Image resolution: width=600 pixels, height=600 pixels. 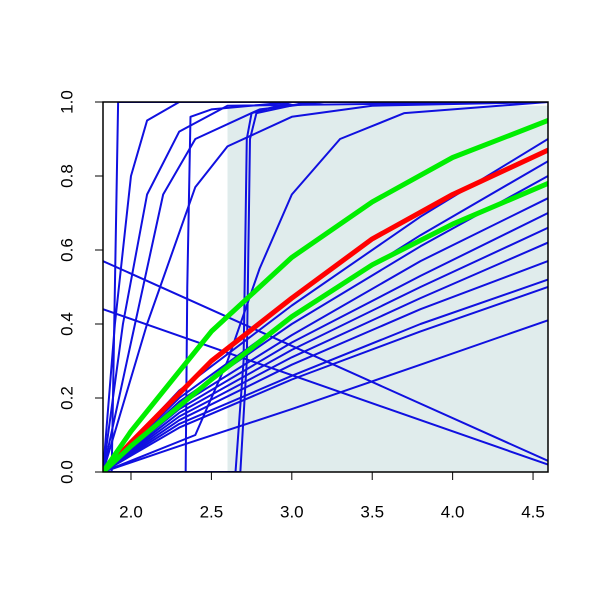 I want to click on y-tick-label: 0.2, so click(x=66, y=398).